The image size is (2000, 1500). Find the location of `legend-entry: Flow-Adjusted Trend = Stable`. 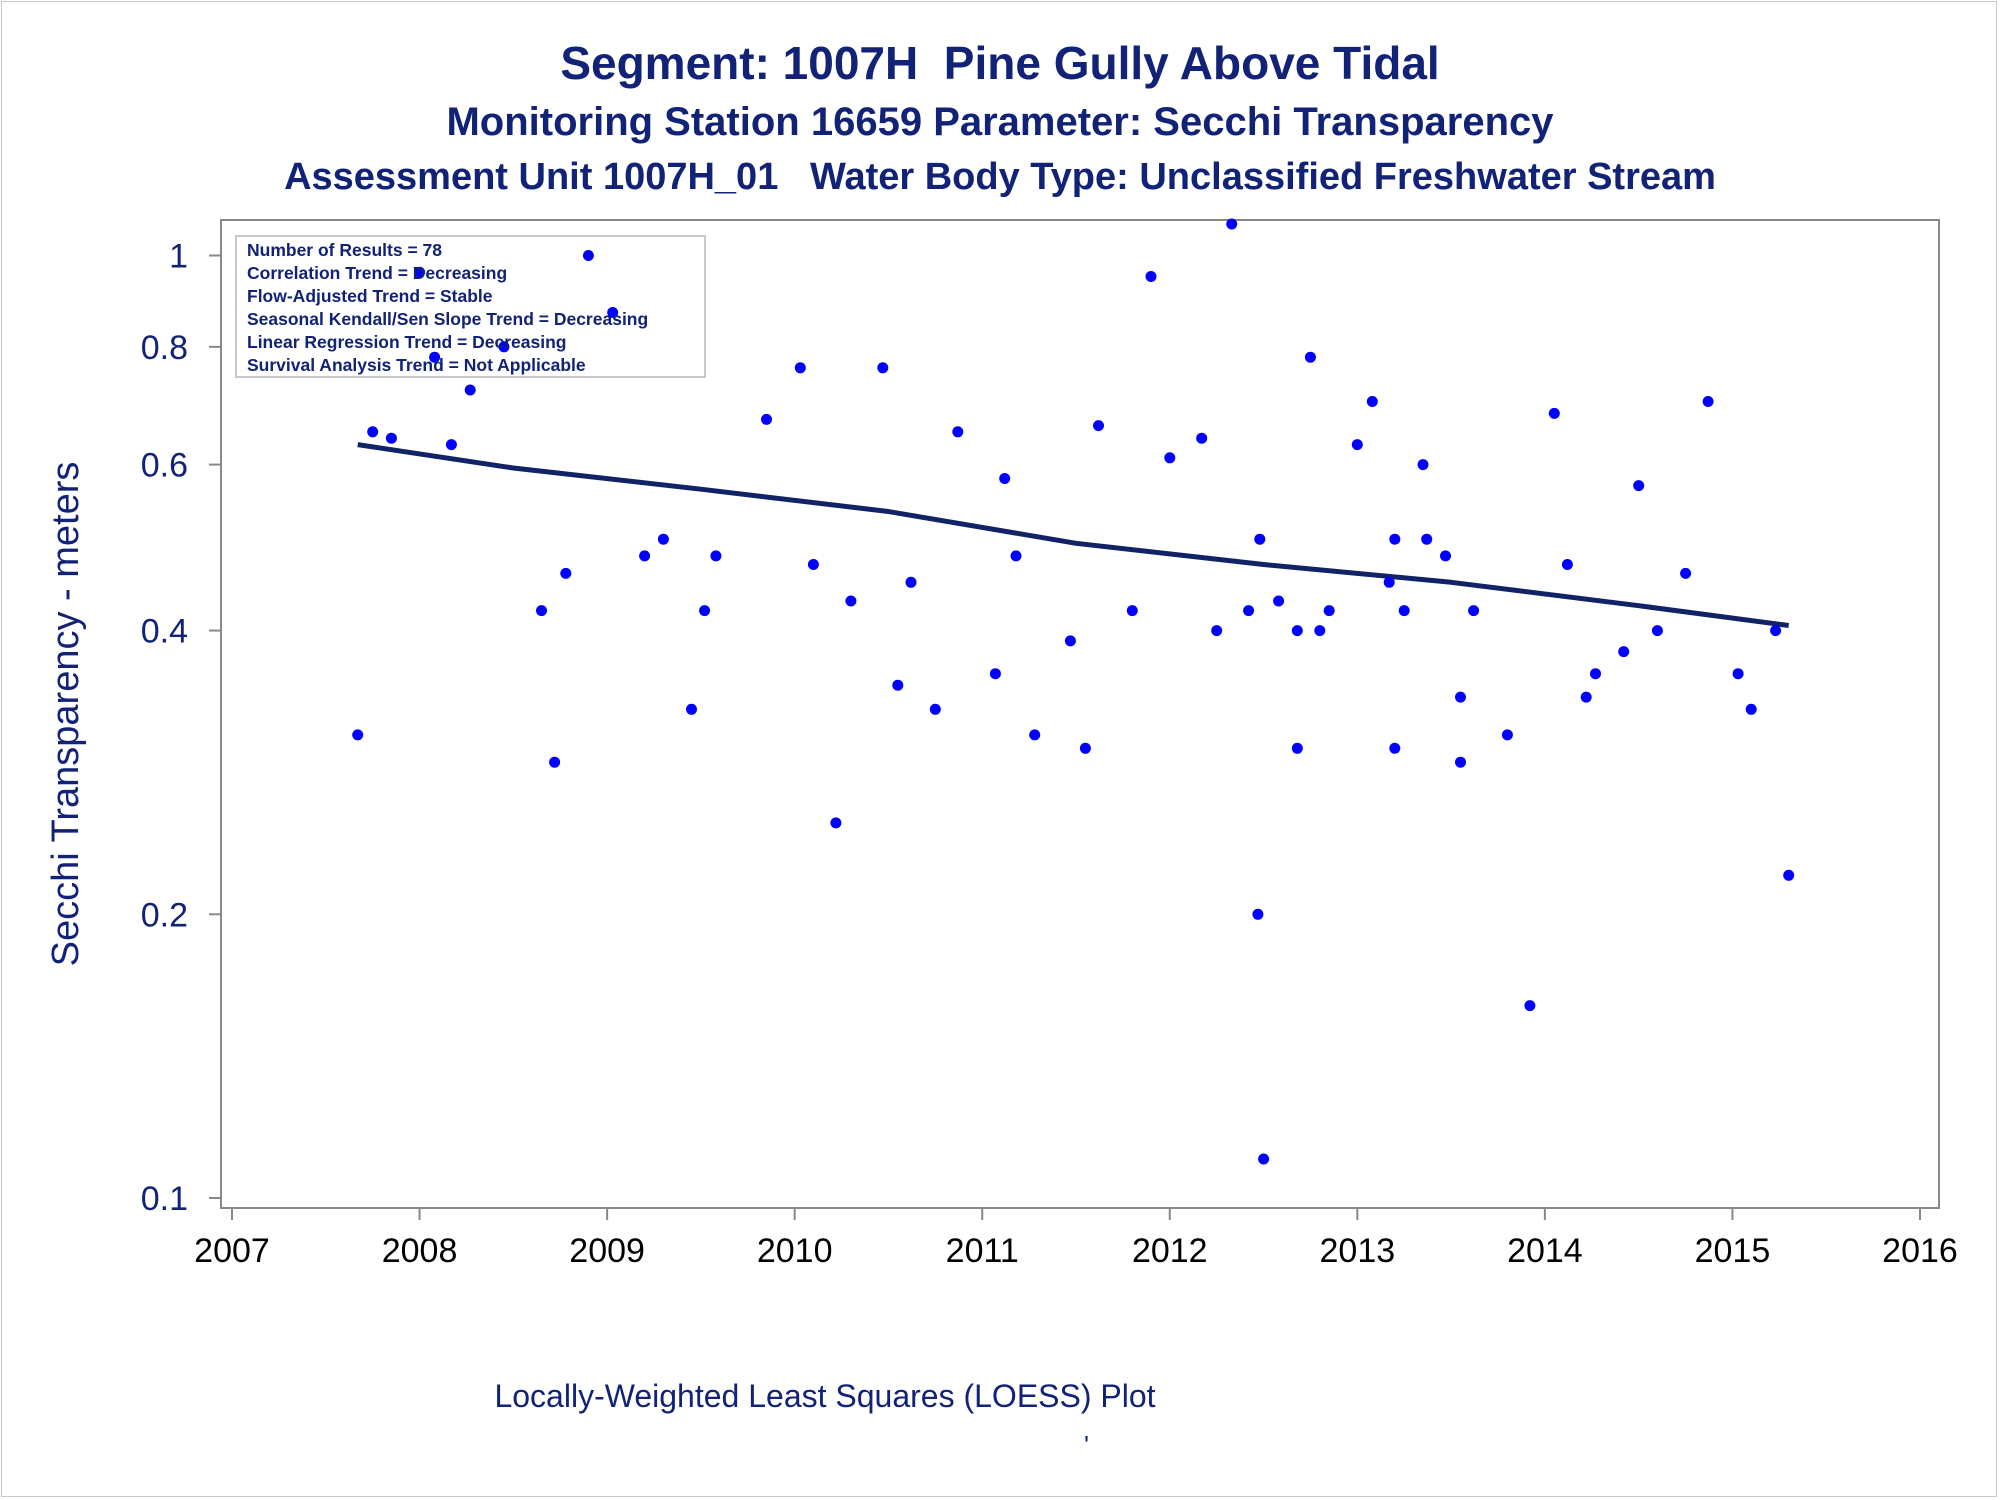

legend-entry: Flow-Adjusted Trend = Stable is located at coordinates (370, 296).